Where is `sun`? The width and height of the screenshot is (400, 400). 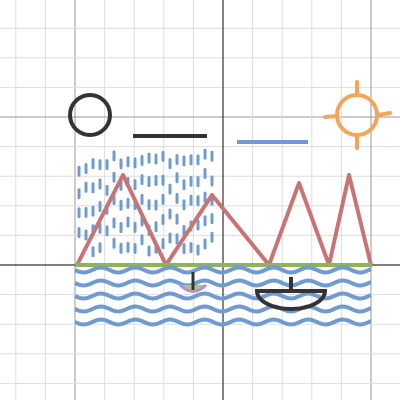 sun is located at coordinates (357, 115).